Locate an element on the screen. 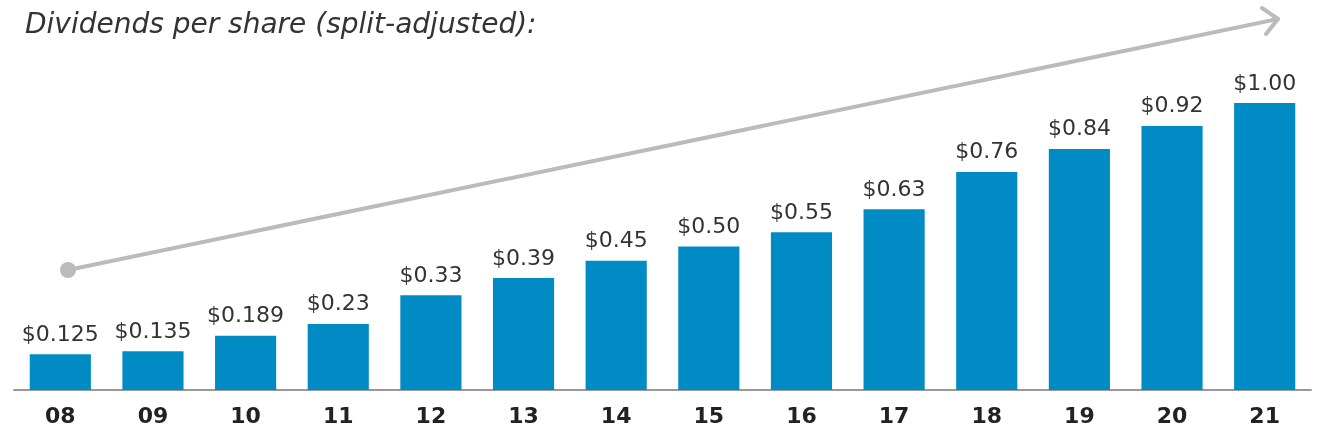 The image size is (1325, 437). data-label: $0.55 is located at coordinates (801, 211).